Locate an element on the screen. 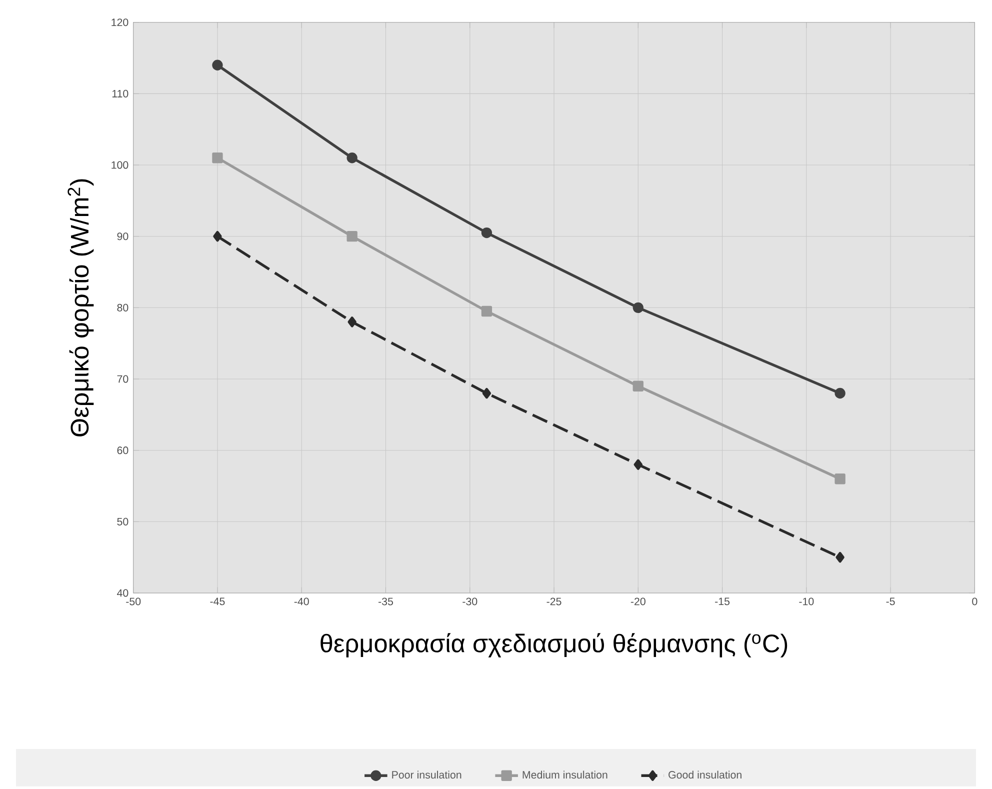  y-tick-label: 60 is located at coordinates (122, 450).